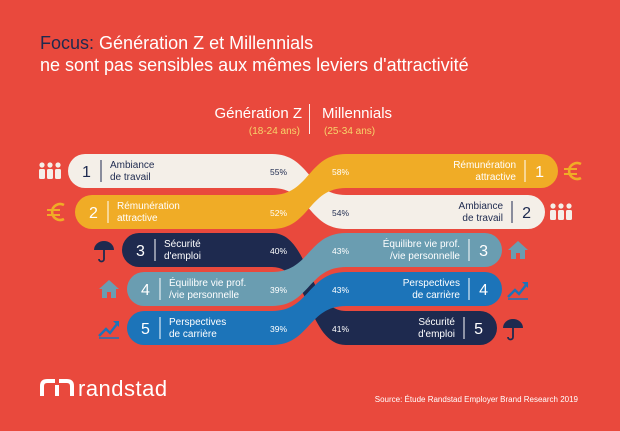 The width and height of the screenshot is (620, 431). What do you see at coordinates (197, 322) in the screenshot?
I see `genz-label: Perspectives` at bounding box center [197, 322].